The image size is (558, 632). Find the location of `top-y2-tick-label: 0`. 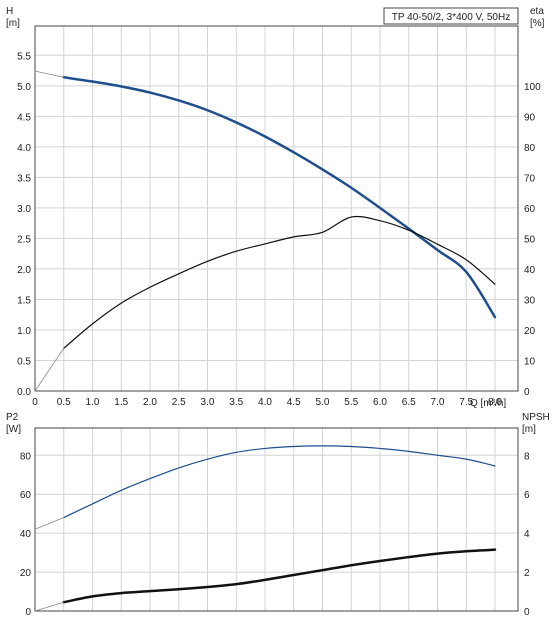

top-y2-tick-label: 0 is located at coordinates (527, 392).